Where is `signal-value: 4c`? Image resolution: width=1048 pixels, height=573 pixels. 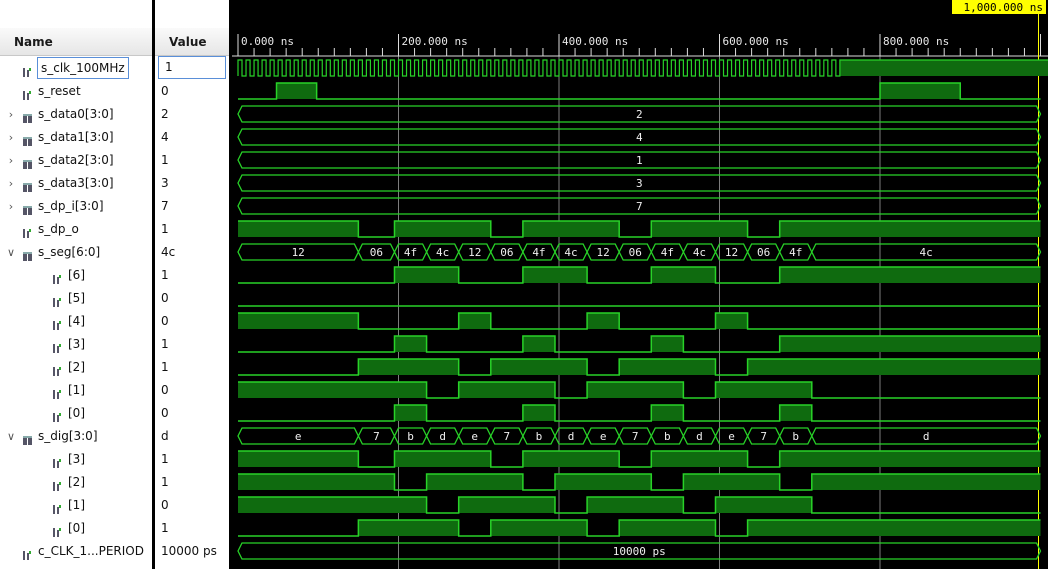
signal-value: 4c is located at coordinates (168, 252).